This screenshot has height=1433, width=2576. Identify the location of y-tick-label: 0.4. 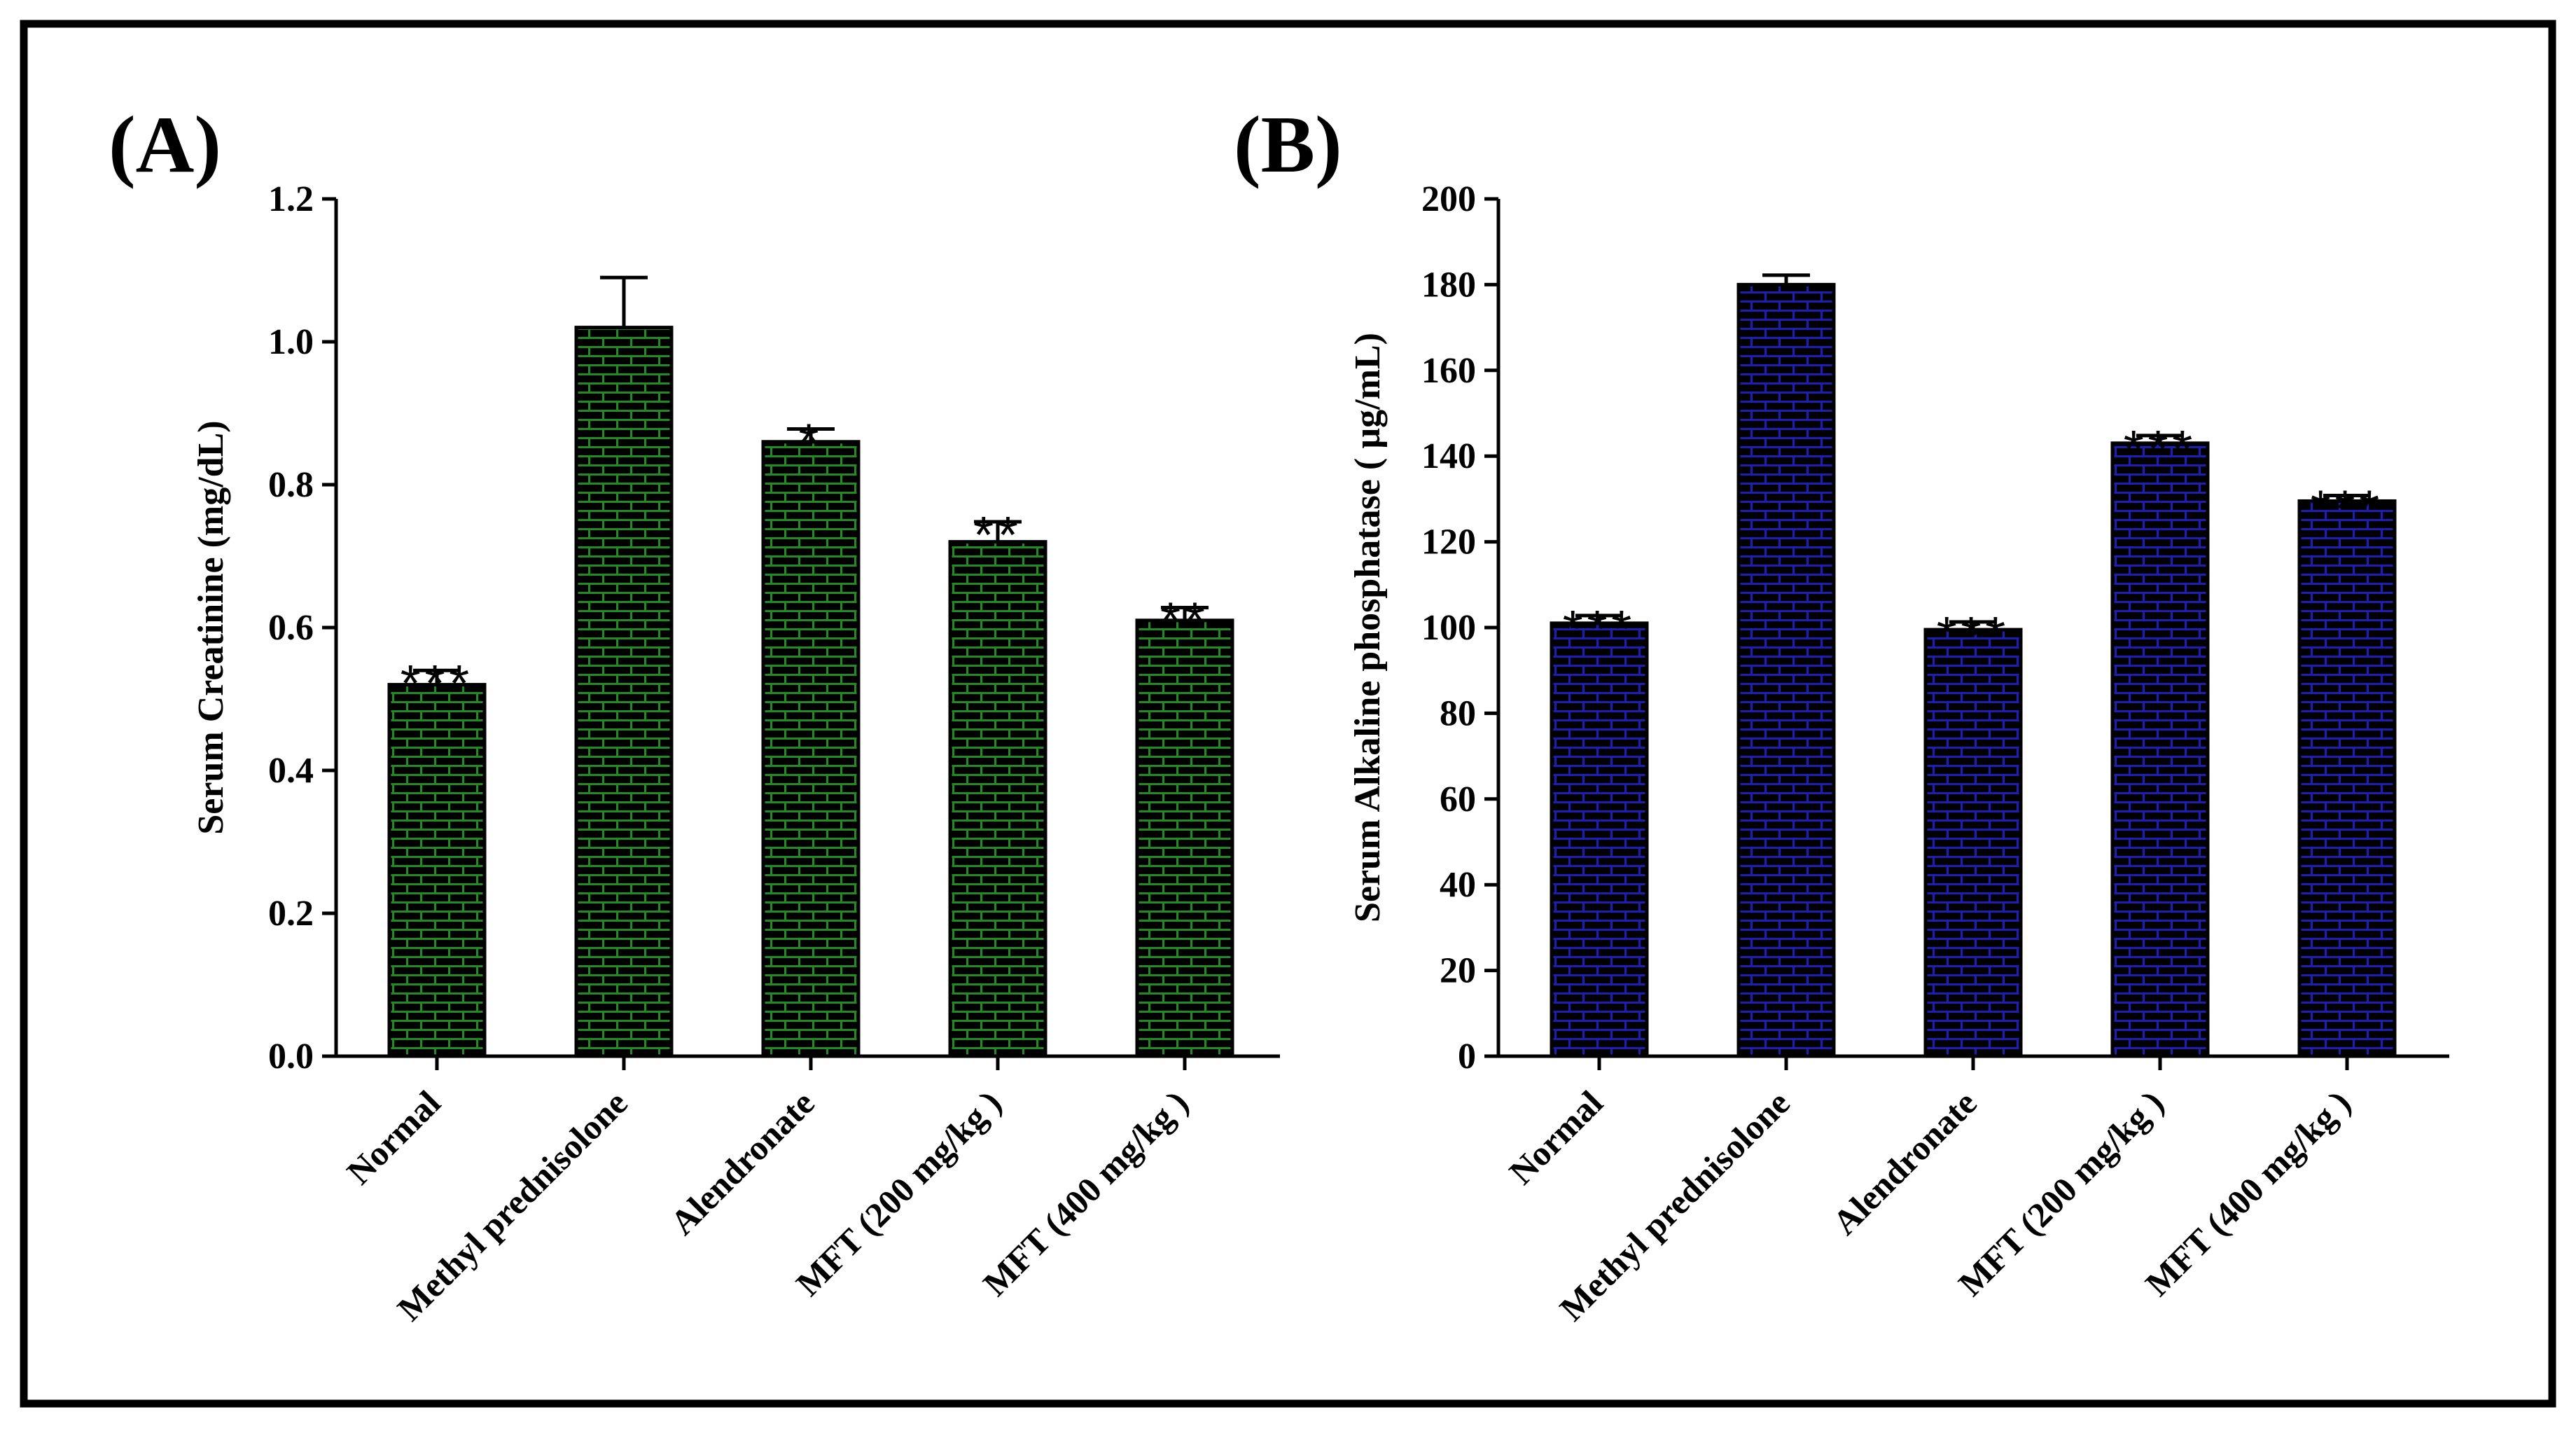
(291, 771).